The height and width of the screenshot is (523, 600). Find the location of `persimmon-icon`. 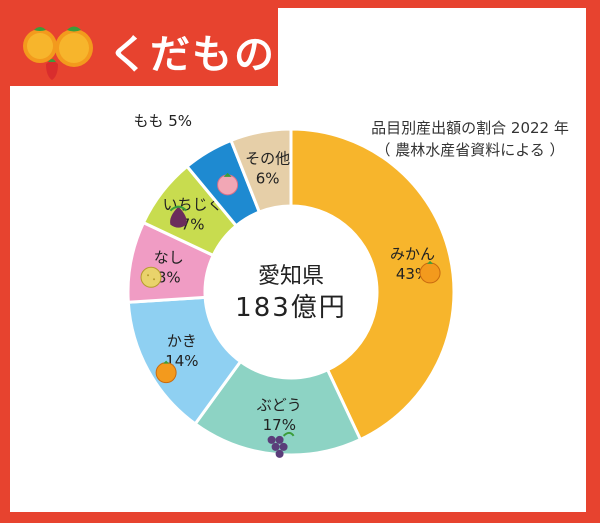

persimmon-icon is located at coordinates (166, 372).